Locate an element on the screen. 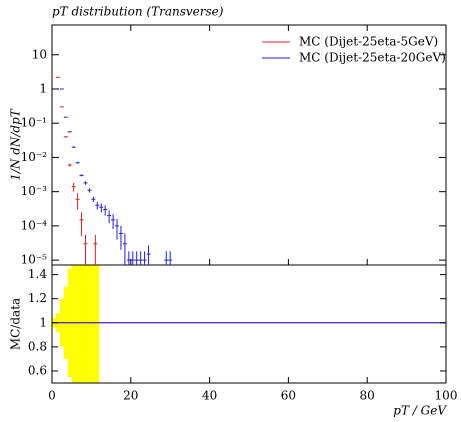 The width and height of the screenshot is (461, 422). x-tick-label: 80 is located at coordinates (367, 396).